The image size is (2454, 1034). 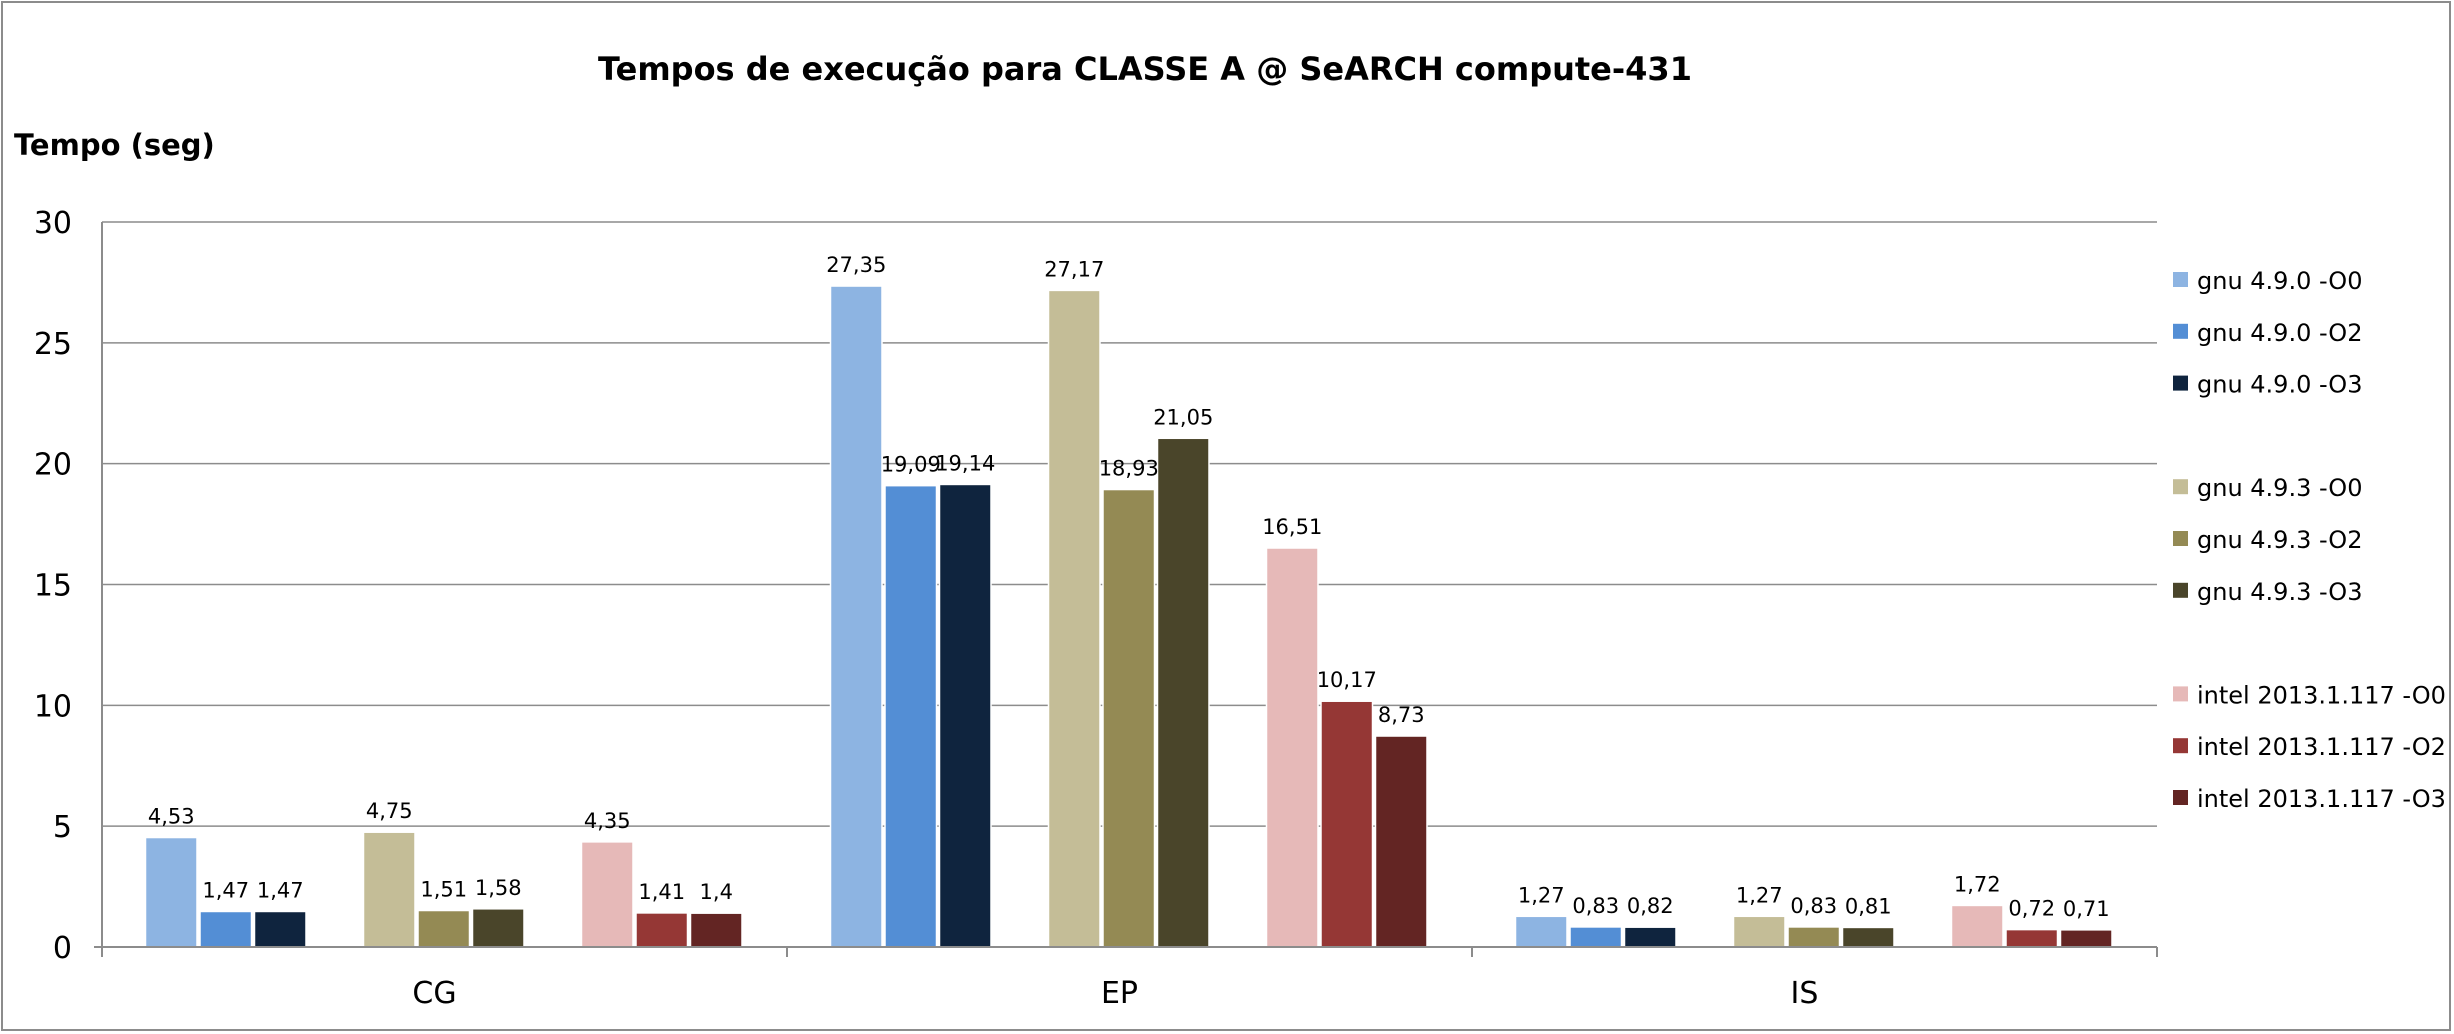 What do you see at coordinates (53, 223) in the screenshot?
I see `y-tick-label: 30` at bounding box center [53, 223].